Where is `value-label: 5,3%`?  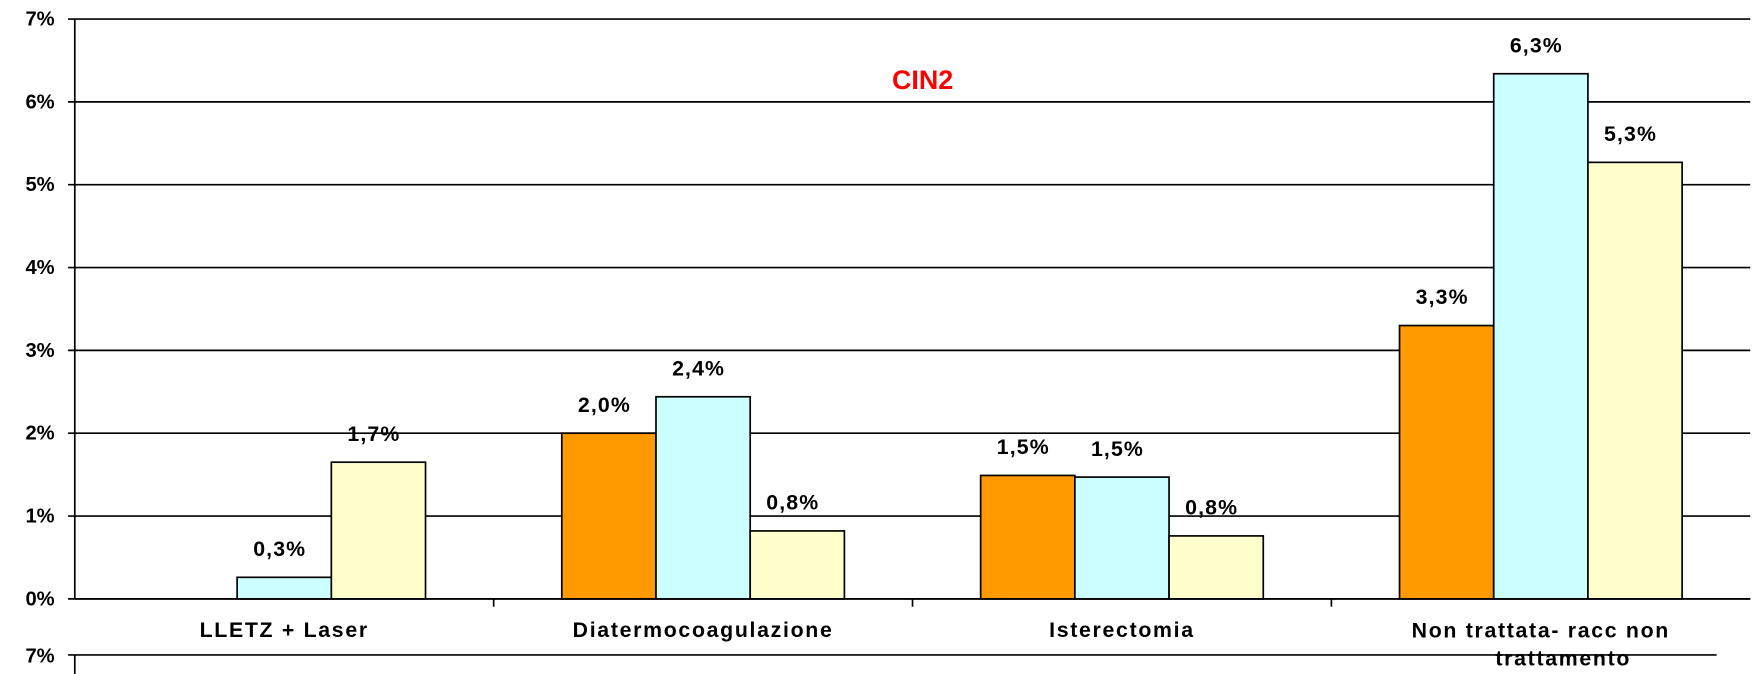 value-label: 5,3% is located at coordinates (1630, 134).